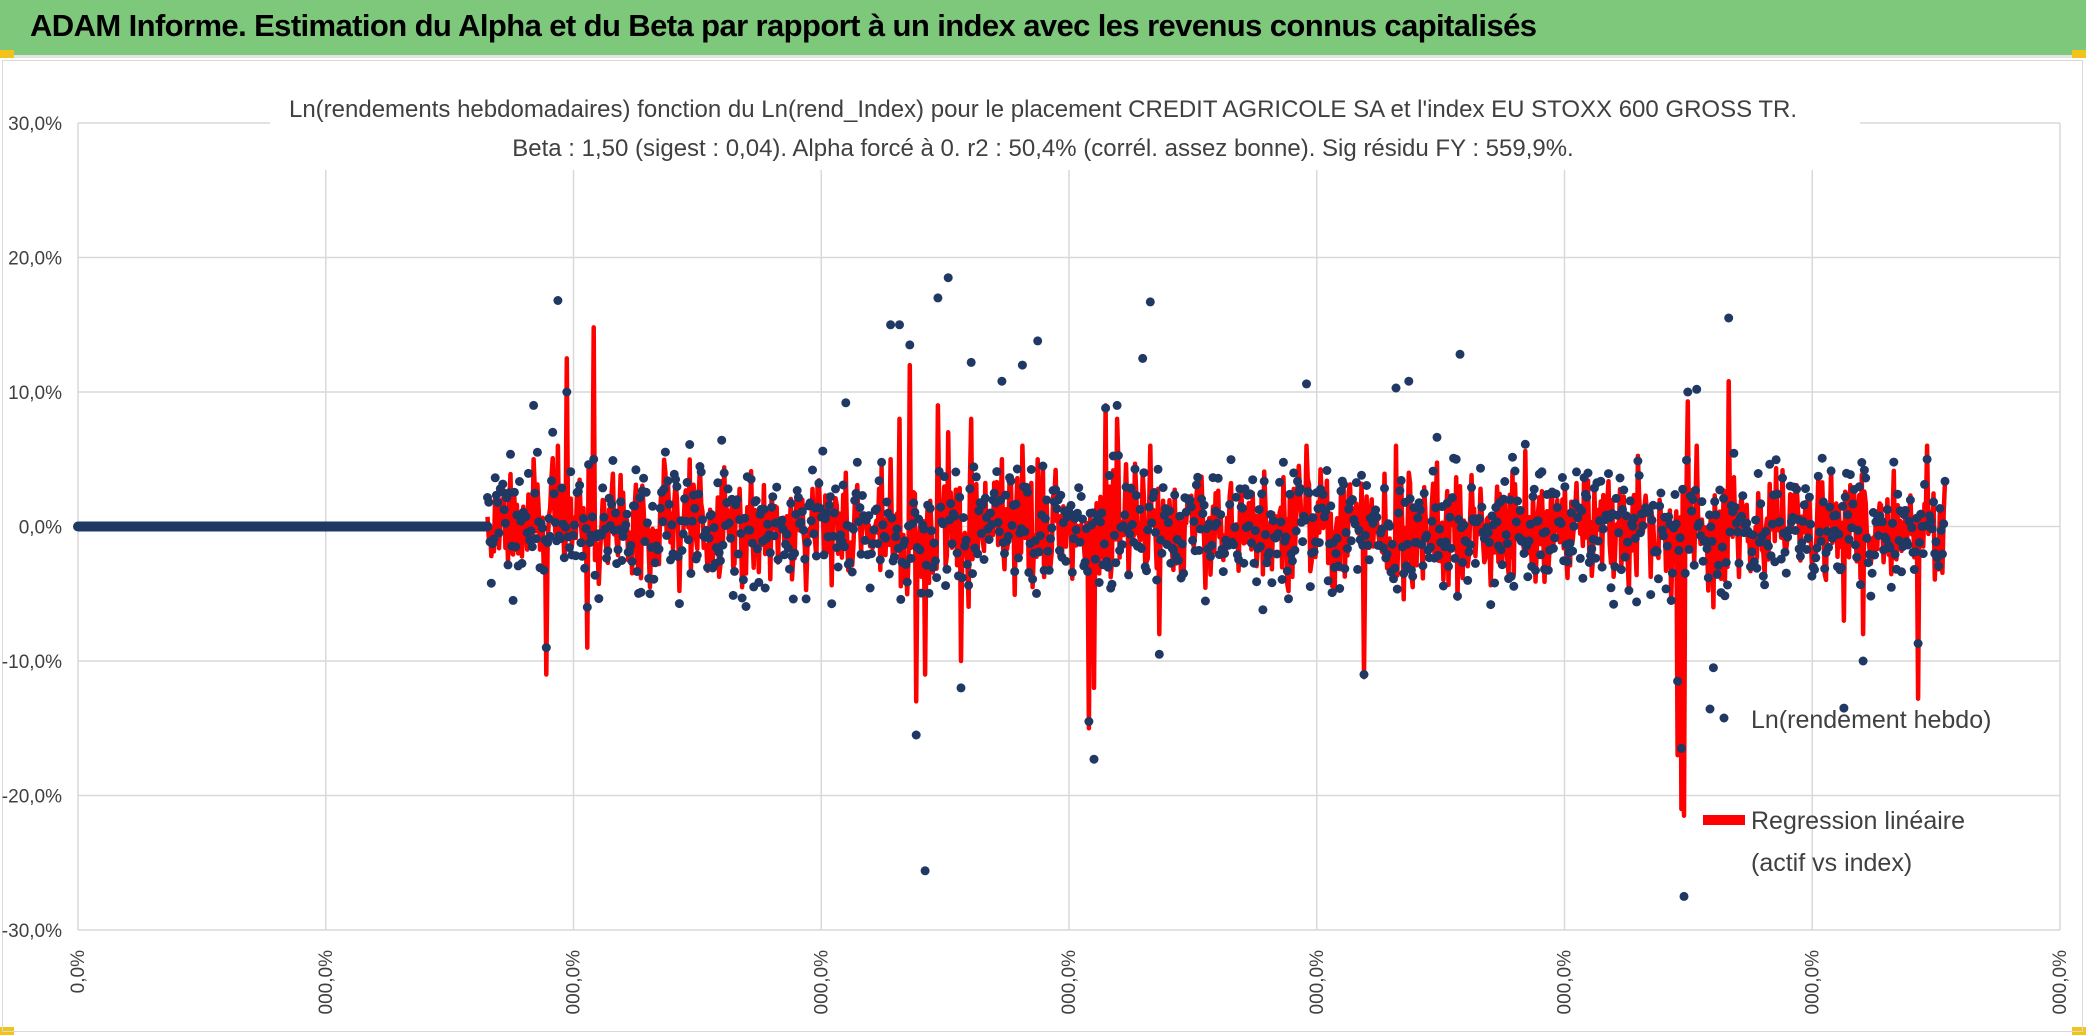 Image resolution: width=2086 pixels, height=1035 pixels. I want to click on legend-point-marker, so click(1710, 709).